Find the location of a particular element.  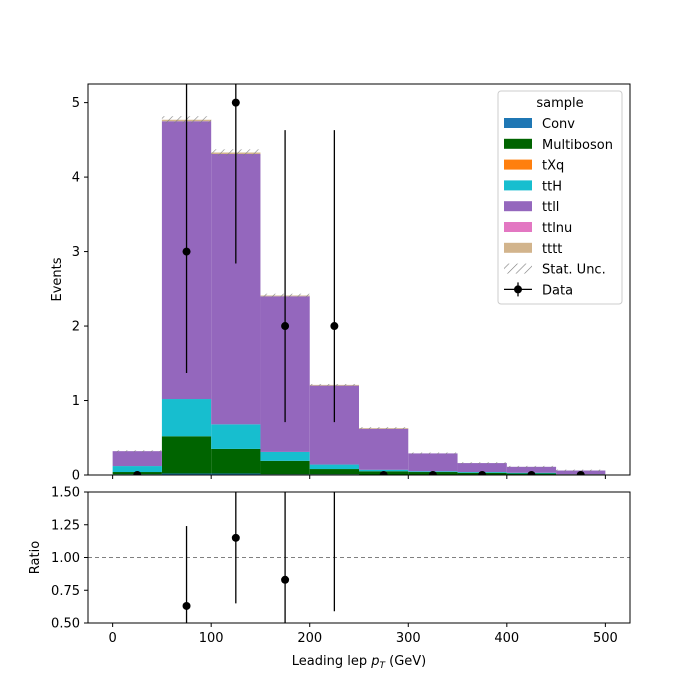

ratio-points is located at coordinates (259, 557).